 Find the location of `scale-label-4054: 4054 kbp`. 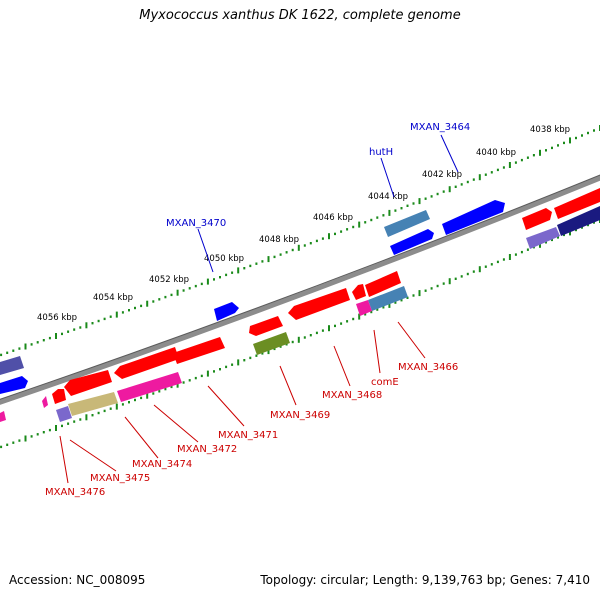

scale-label-4054: 4054 kbp is located at coordinates (113, 298).